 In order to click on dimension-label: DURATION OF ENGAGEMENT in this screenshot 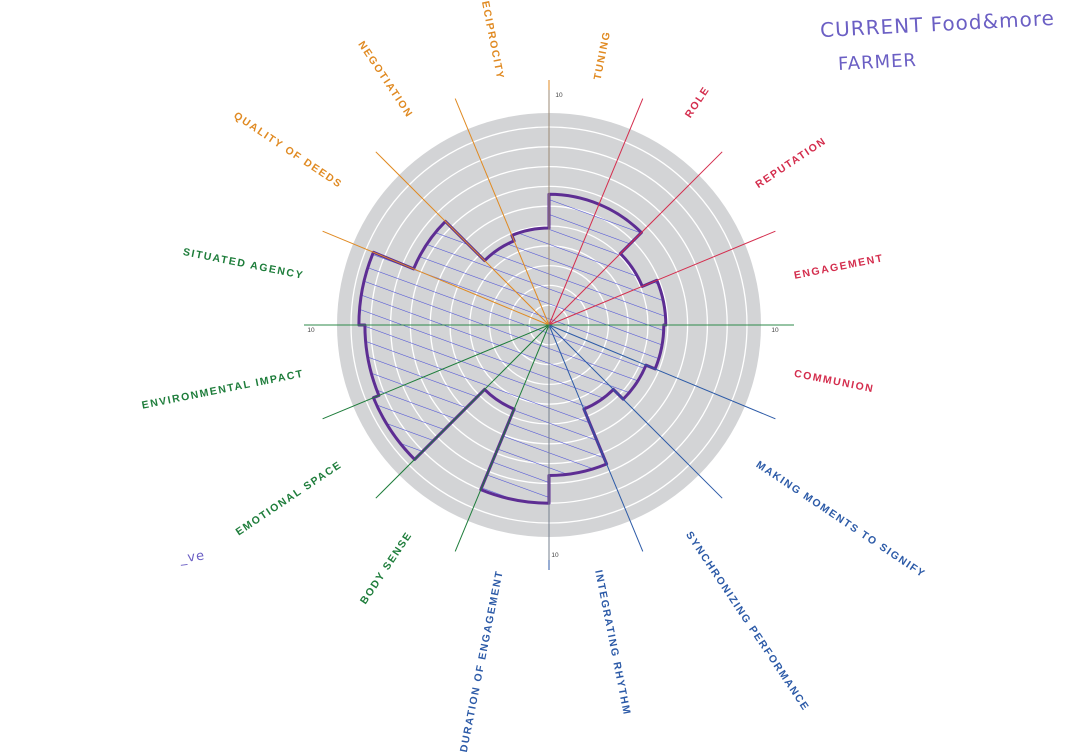, I will do `click(482, 661)`.